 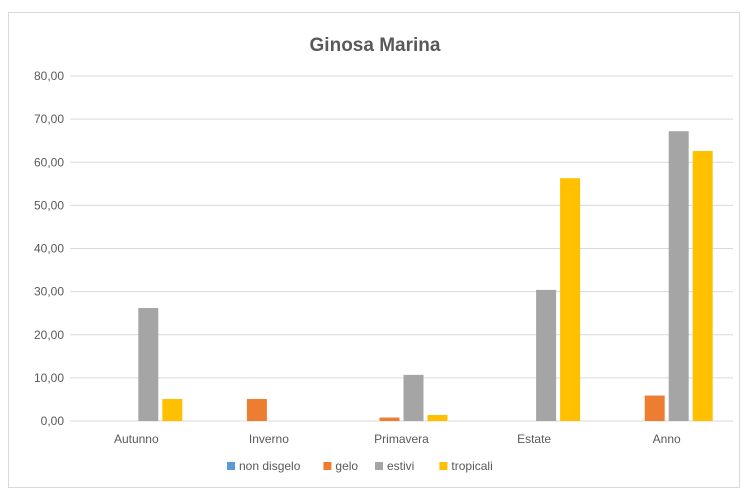 I want to click on bar-gelo-anno, so click(x=654, y=408).